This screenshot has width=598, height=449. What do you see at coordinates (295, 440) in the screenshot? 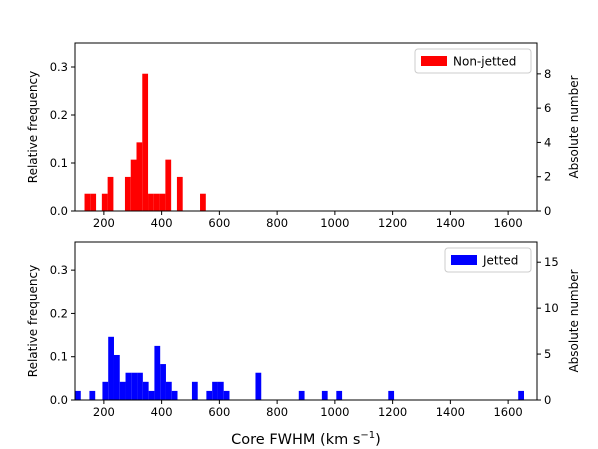
I see `x-axis-label-main: Core FWHM (km s` at bounding box center [295, 440].